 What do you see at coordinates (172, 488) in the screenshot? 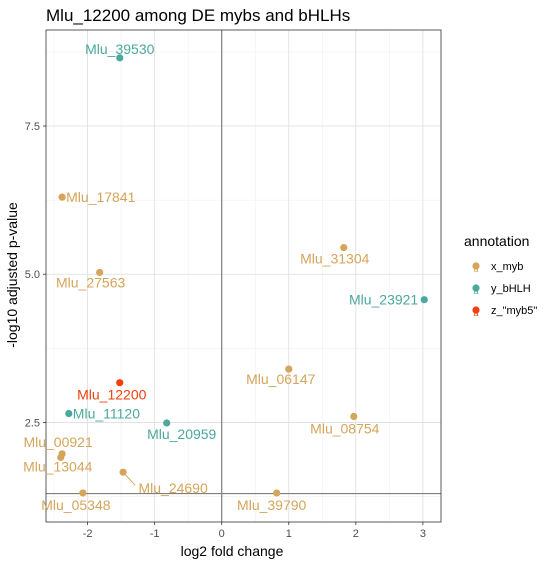
I see `data-point-label: Mlu_24690` at bounding box center [172, 488].